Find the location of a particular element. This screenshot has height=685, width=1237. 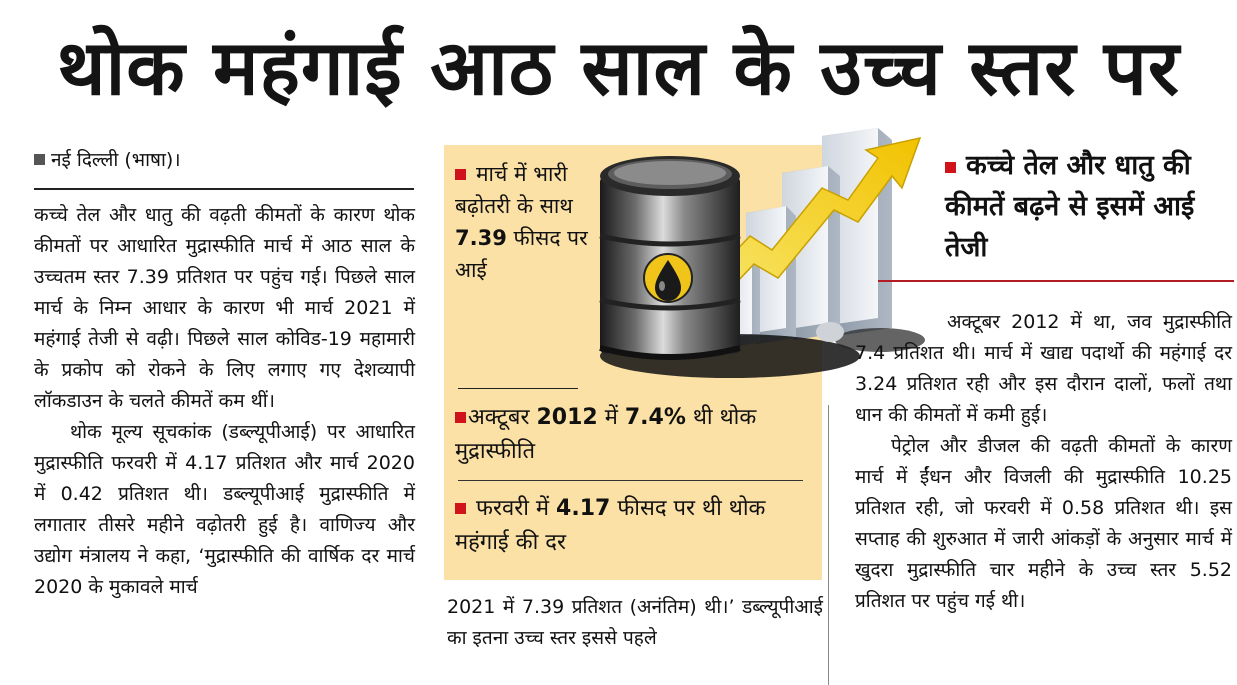

dateline-text: नई दिल्ली (भाषा)। is located at coordinates (116, 160).